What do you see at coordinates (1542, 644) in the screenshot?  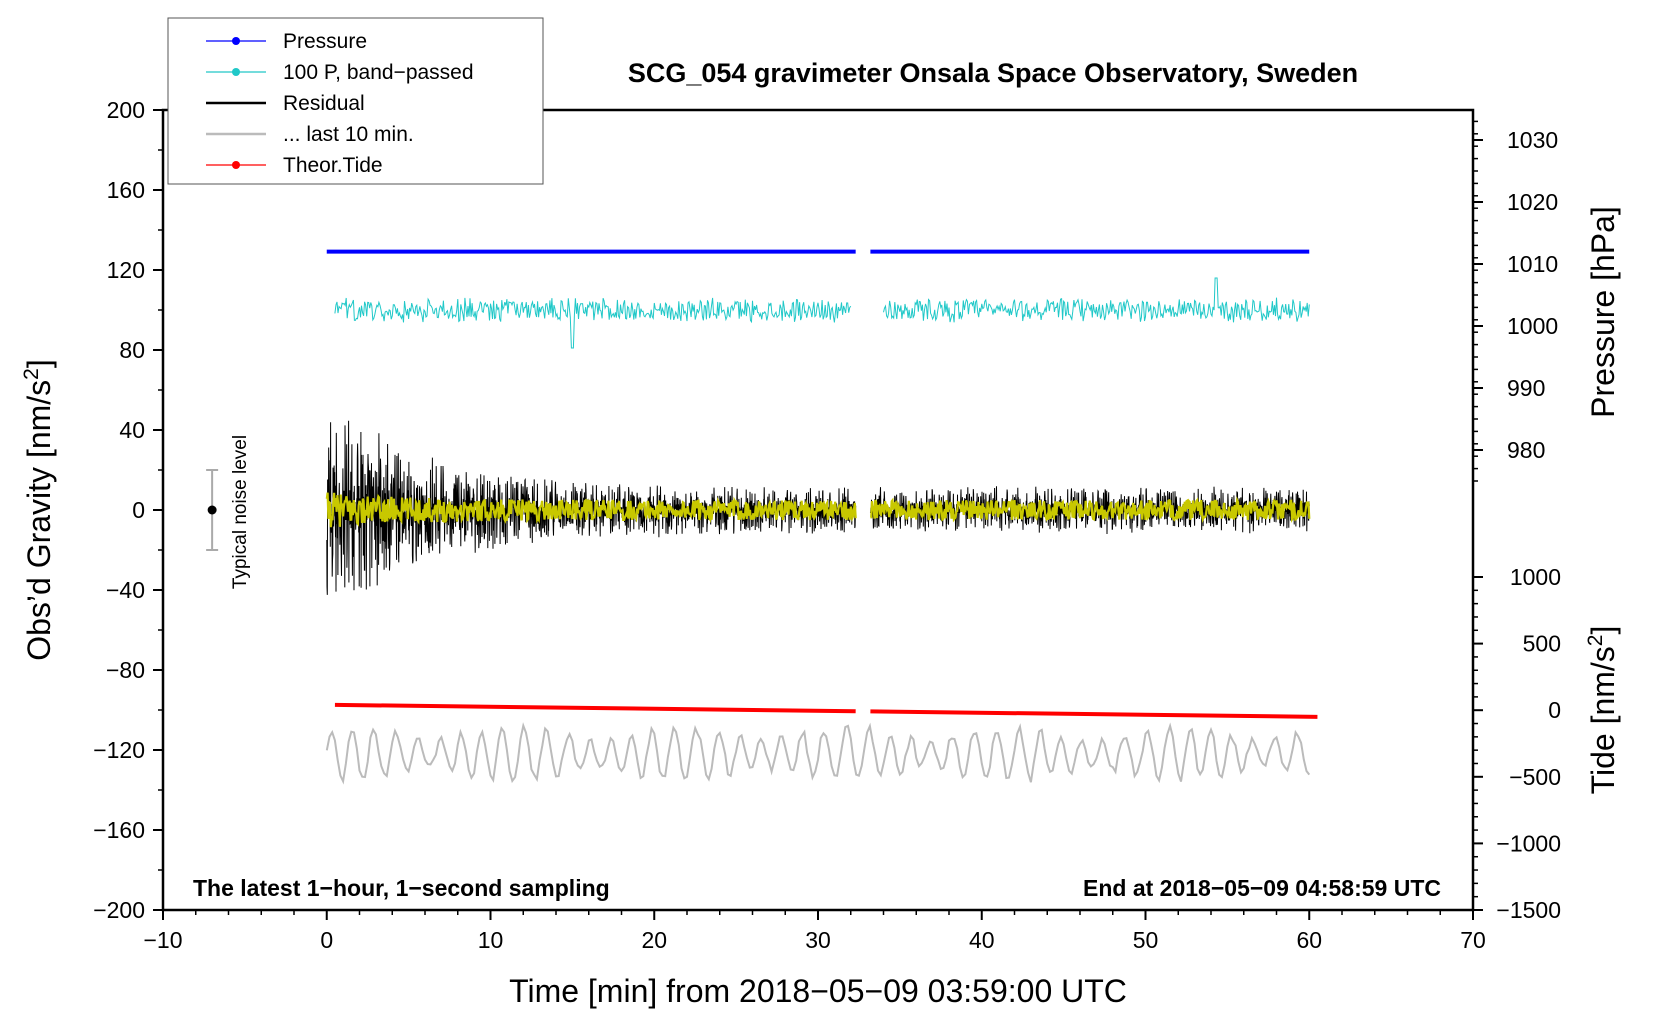 I see `y-tide-tick-label: 500` at bounding box center [1542, 644].